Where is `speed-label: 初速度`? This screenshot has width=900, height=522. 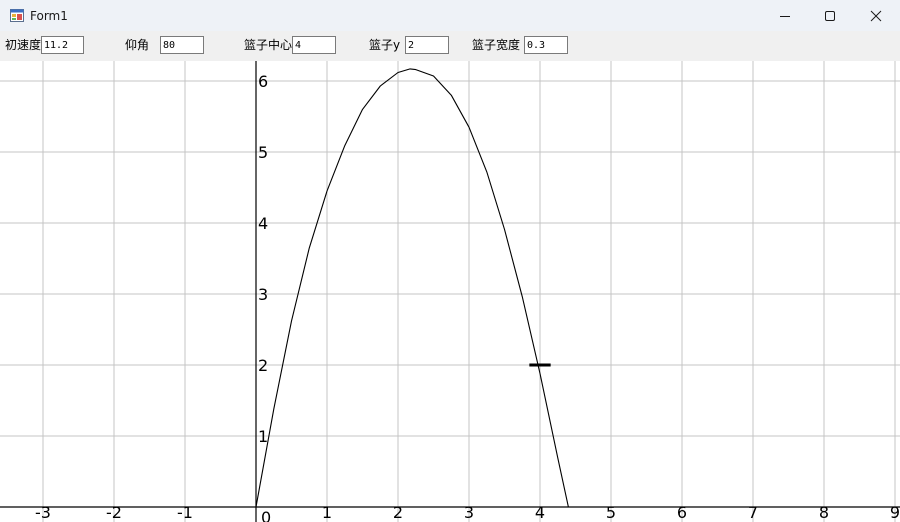
speed-label: 初速度 is located at coordinates (23, 45).